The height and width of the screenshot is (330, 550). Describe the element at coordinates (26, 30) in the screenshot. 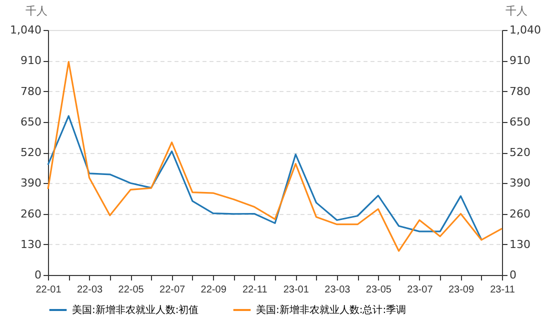

I see `y-tick-label: 1,040` at that location.